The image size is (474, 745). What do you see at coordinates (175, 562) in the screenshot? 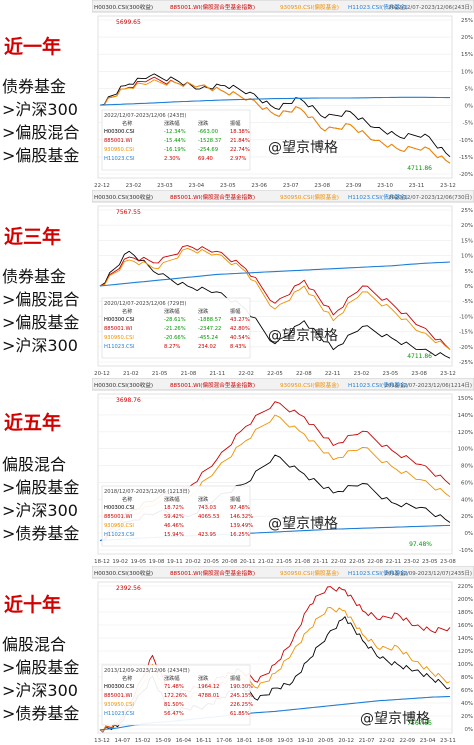
I see `x-tick-label: 19-11` at bounding box center [175, 562].